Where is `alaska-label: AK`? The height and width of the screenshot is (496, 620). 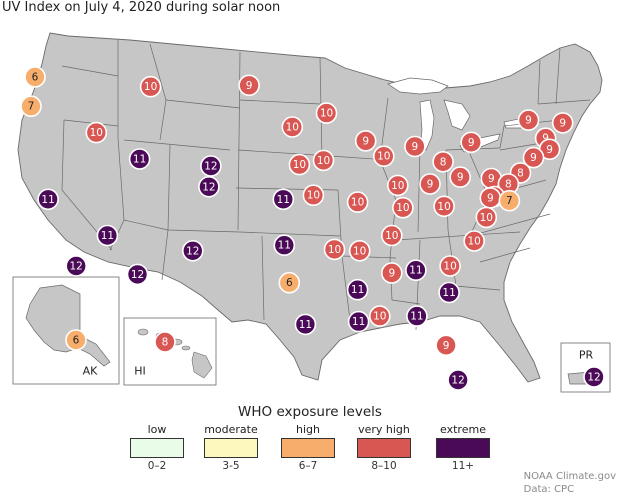
alaska-label: AK is located at coordinates (91, 371).